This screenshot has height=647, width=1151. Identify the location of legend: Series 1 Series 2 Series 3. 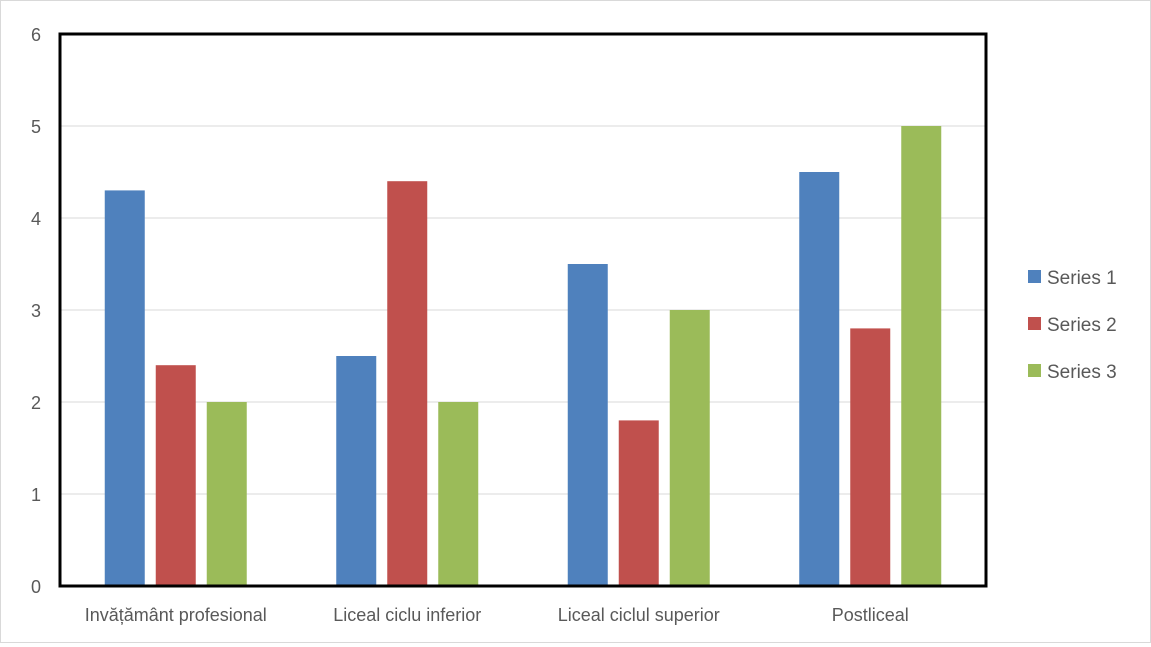
(1072, 325).